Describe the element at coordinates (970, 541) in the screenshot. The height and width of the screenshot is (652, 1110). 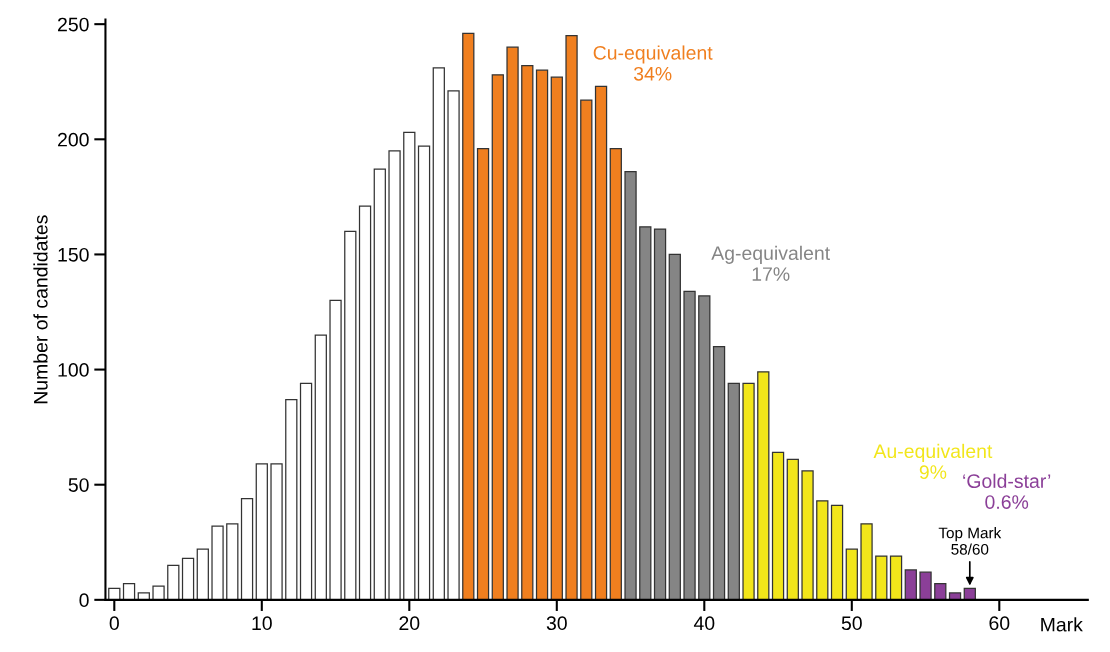
I see `annotation: Top Mark 58/60` at that location.